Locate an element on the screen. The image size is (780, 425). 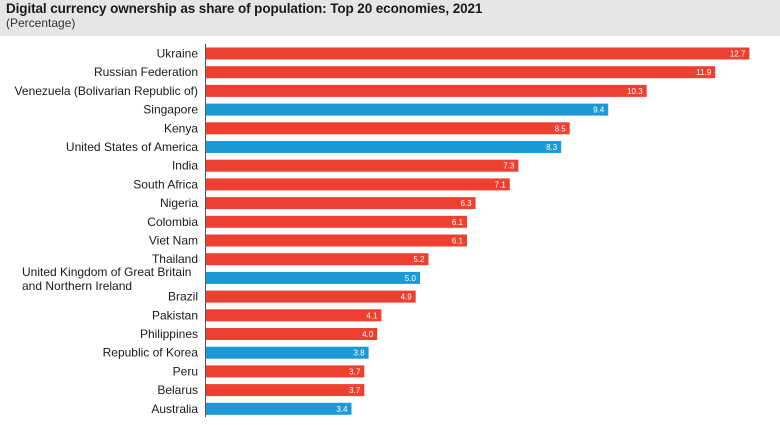
category-label-pakistan: Pakistan is located at coordinates (175, 315).